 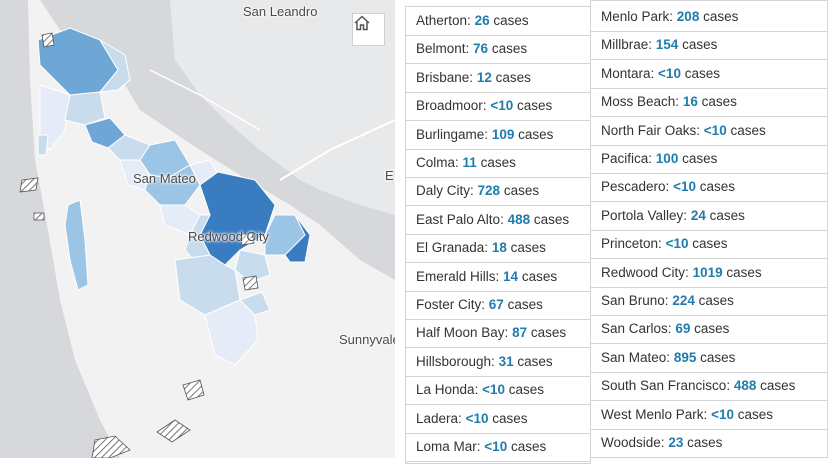 I want to click on city-name: Atherton, so click(x=442, y=20).